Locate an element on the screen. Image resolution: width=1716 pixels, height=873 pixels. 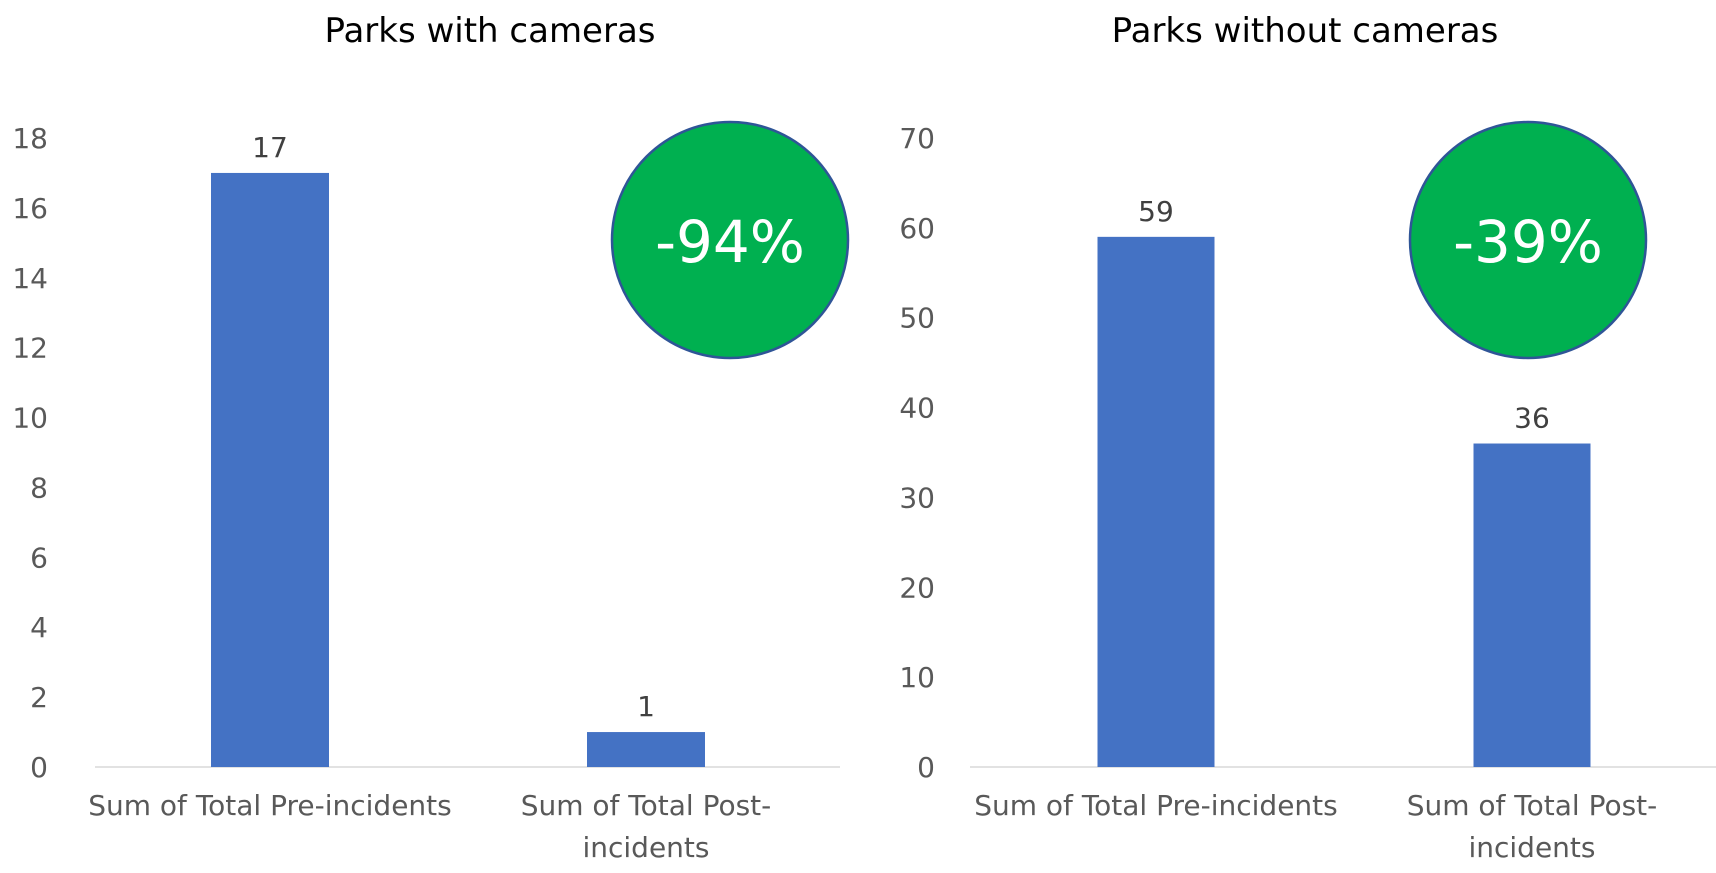
change-badge-text: -94% is located at coordinates (730, 242).